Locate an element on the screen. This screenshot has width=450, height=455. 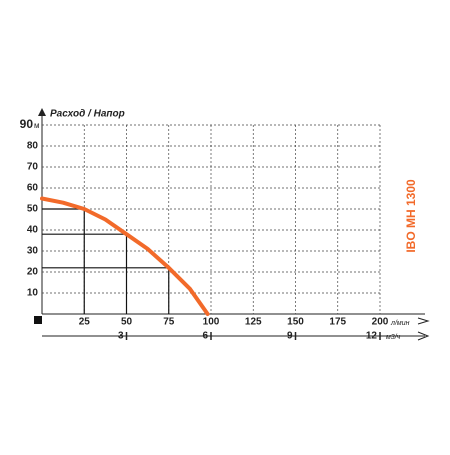
x2-tick-label: 12 is located at coordinates (372, 336).